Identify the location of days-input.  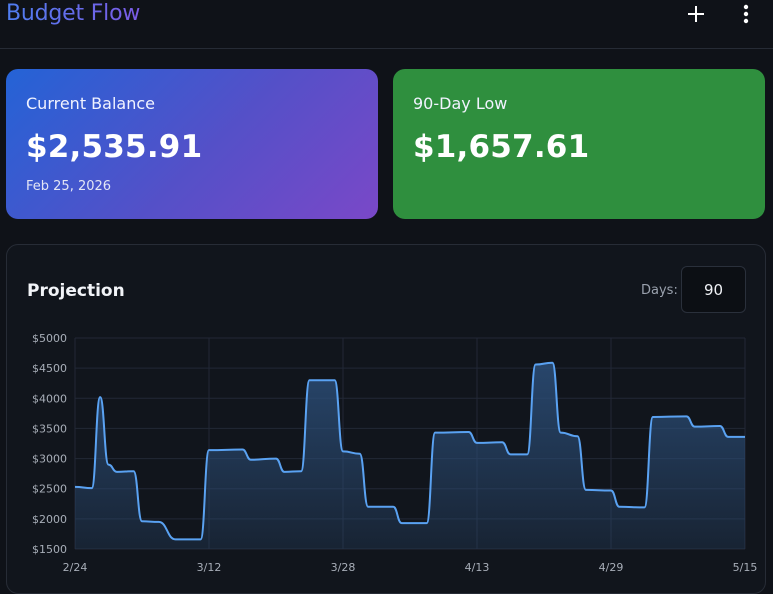
(713, 289).